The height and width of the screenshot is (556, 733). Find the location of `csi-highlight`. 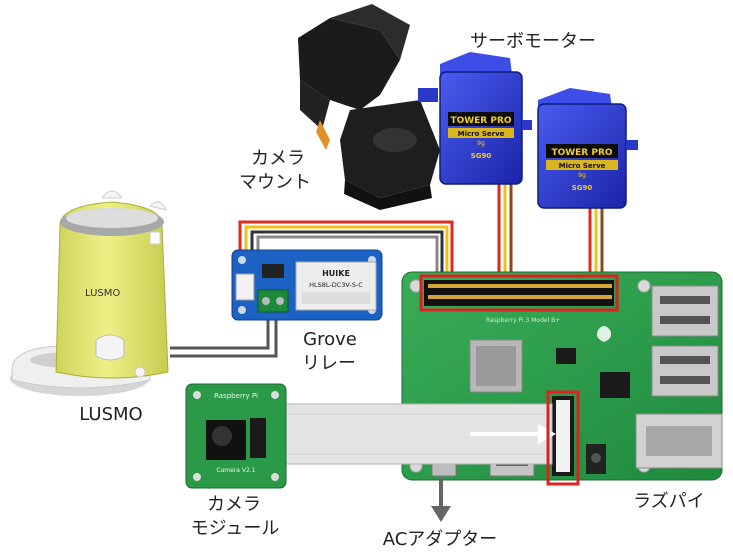

csi-highlight is located at coordinates (563, 438).